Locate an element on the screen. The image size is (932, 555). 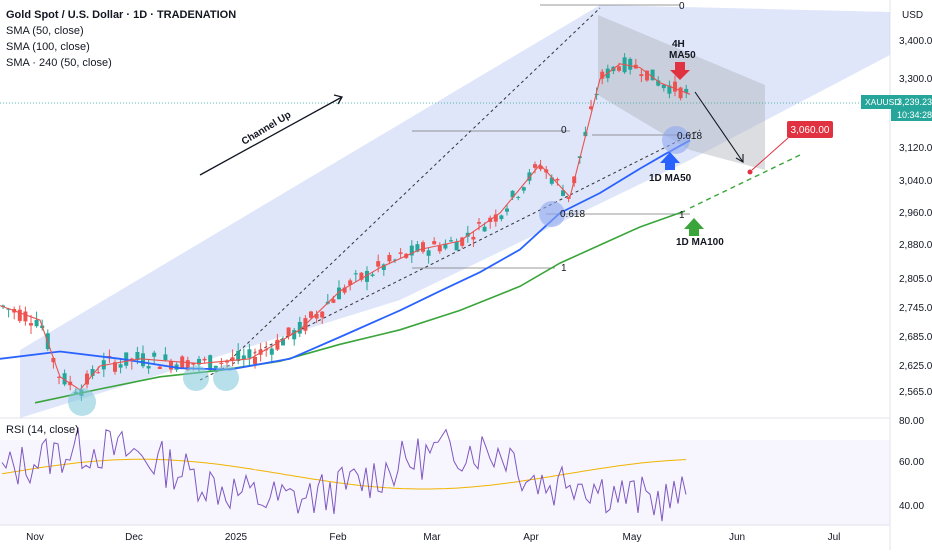
target-dot is located at coordinates (750, 172).